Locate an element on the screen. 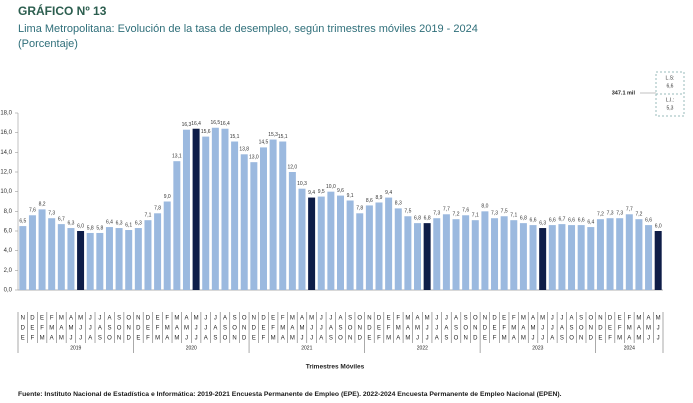 This screenshot has height=403, width=693. chart-title: GRÁFICO Nº 13 is located at coordinates (62, 10).